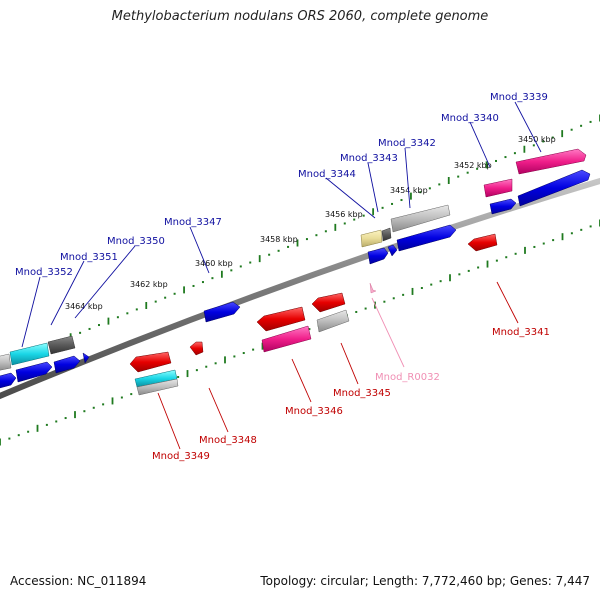  I want to click on gene-label-mnod-3352: Mnod_3352, so click(44, 272).